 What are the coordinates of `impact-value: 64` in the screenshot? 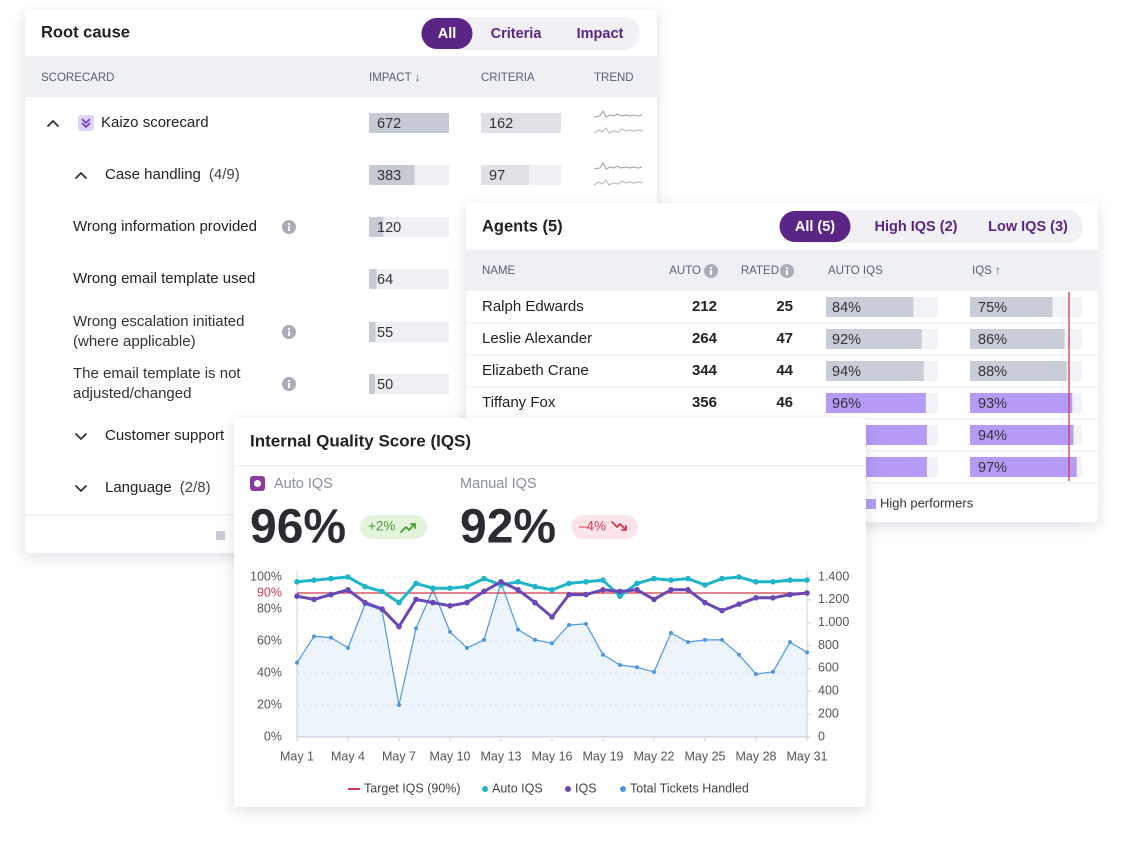 It's located at (385, 280).